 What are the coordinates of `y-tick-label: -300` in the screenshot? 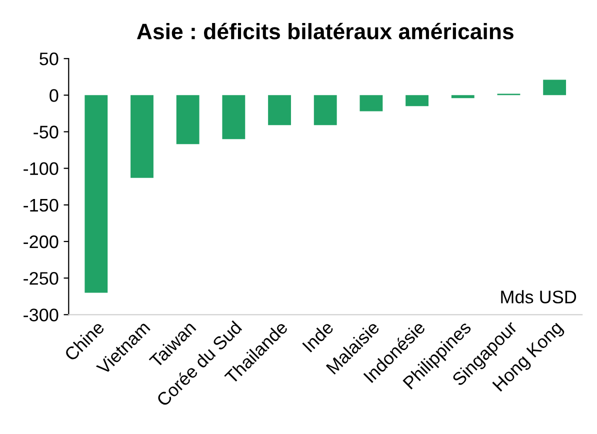 It's located at (41, 315).